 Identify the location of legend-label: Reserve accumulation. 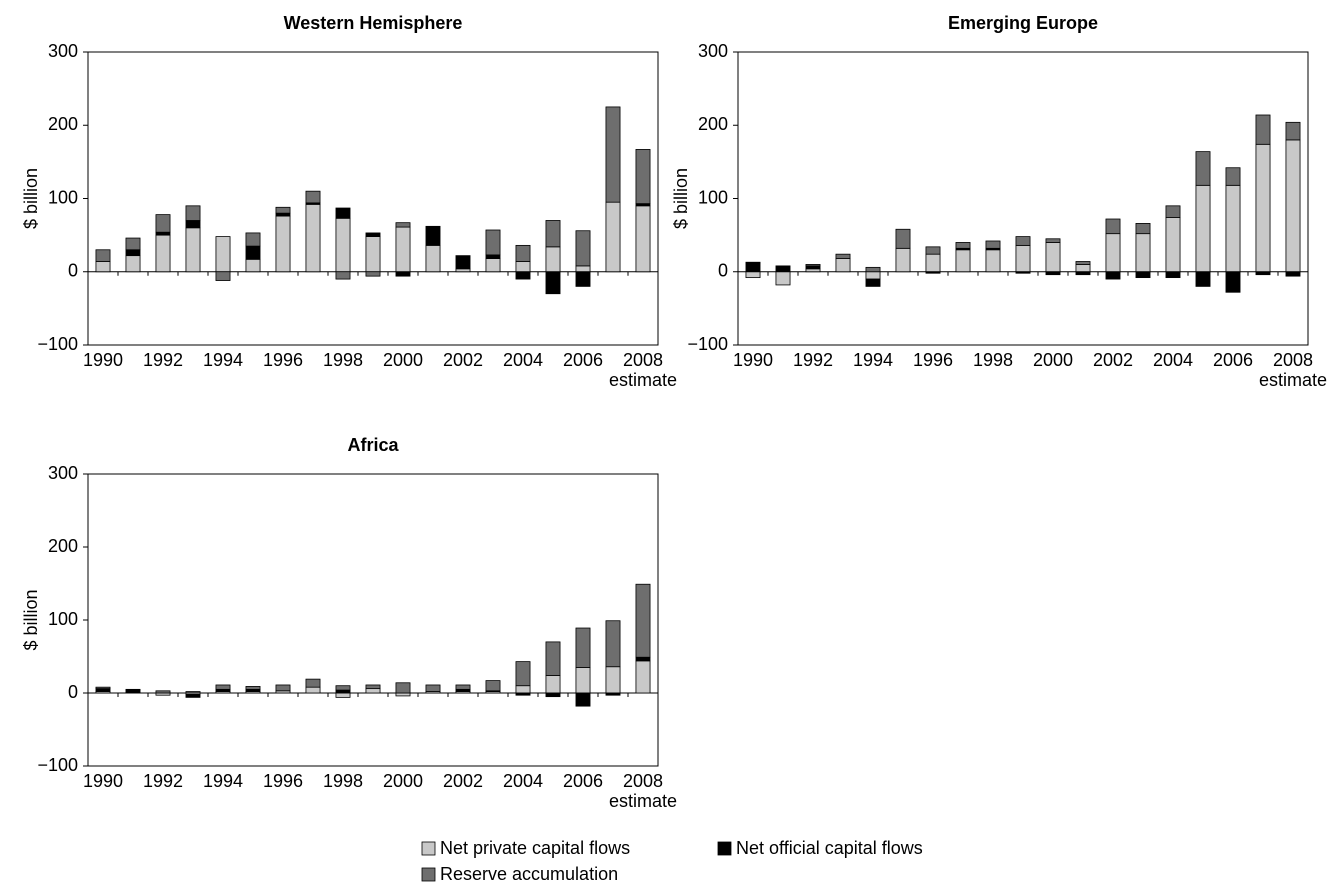
(529, 874).